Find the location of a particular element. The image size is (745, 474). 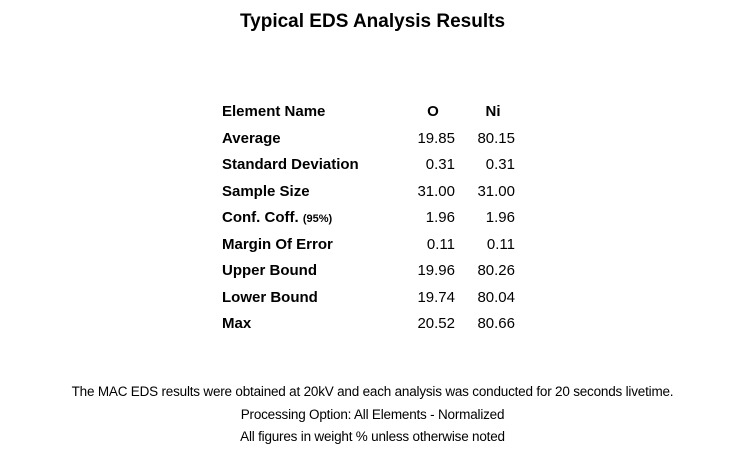

cell-value: 80.26 is located at coordinates (496, 270).